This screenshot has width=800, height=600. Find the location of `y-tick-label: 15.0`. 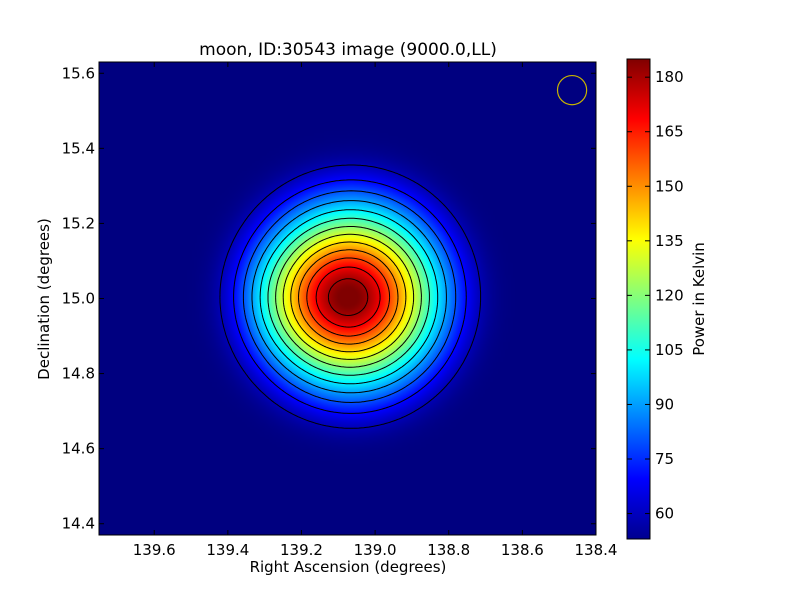

y-tick-label: 15.0 is located at coordinates (78, 299).